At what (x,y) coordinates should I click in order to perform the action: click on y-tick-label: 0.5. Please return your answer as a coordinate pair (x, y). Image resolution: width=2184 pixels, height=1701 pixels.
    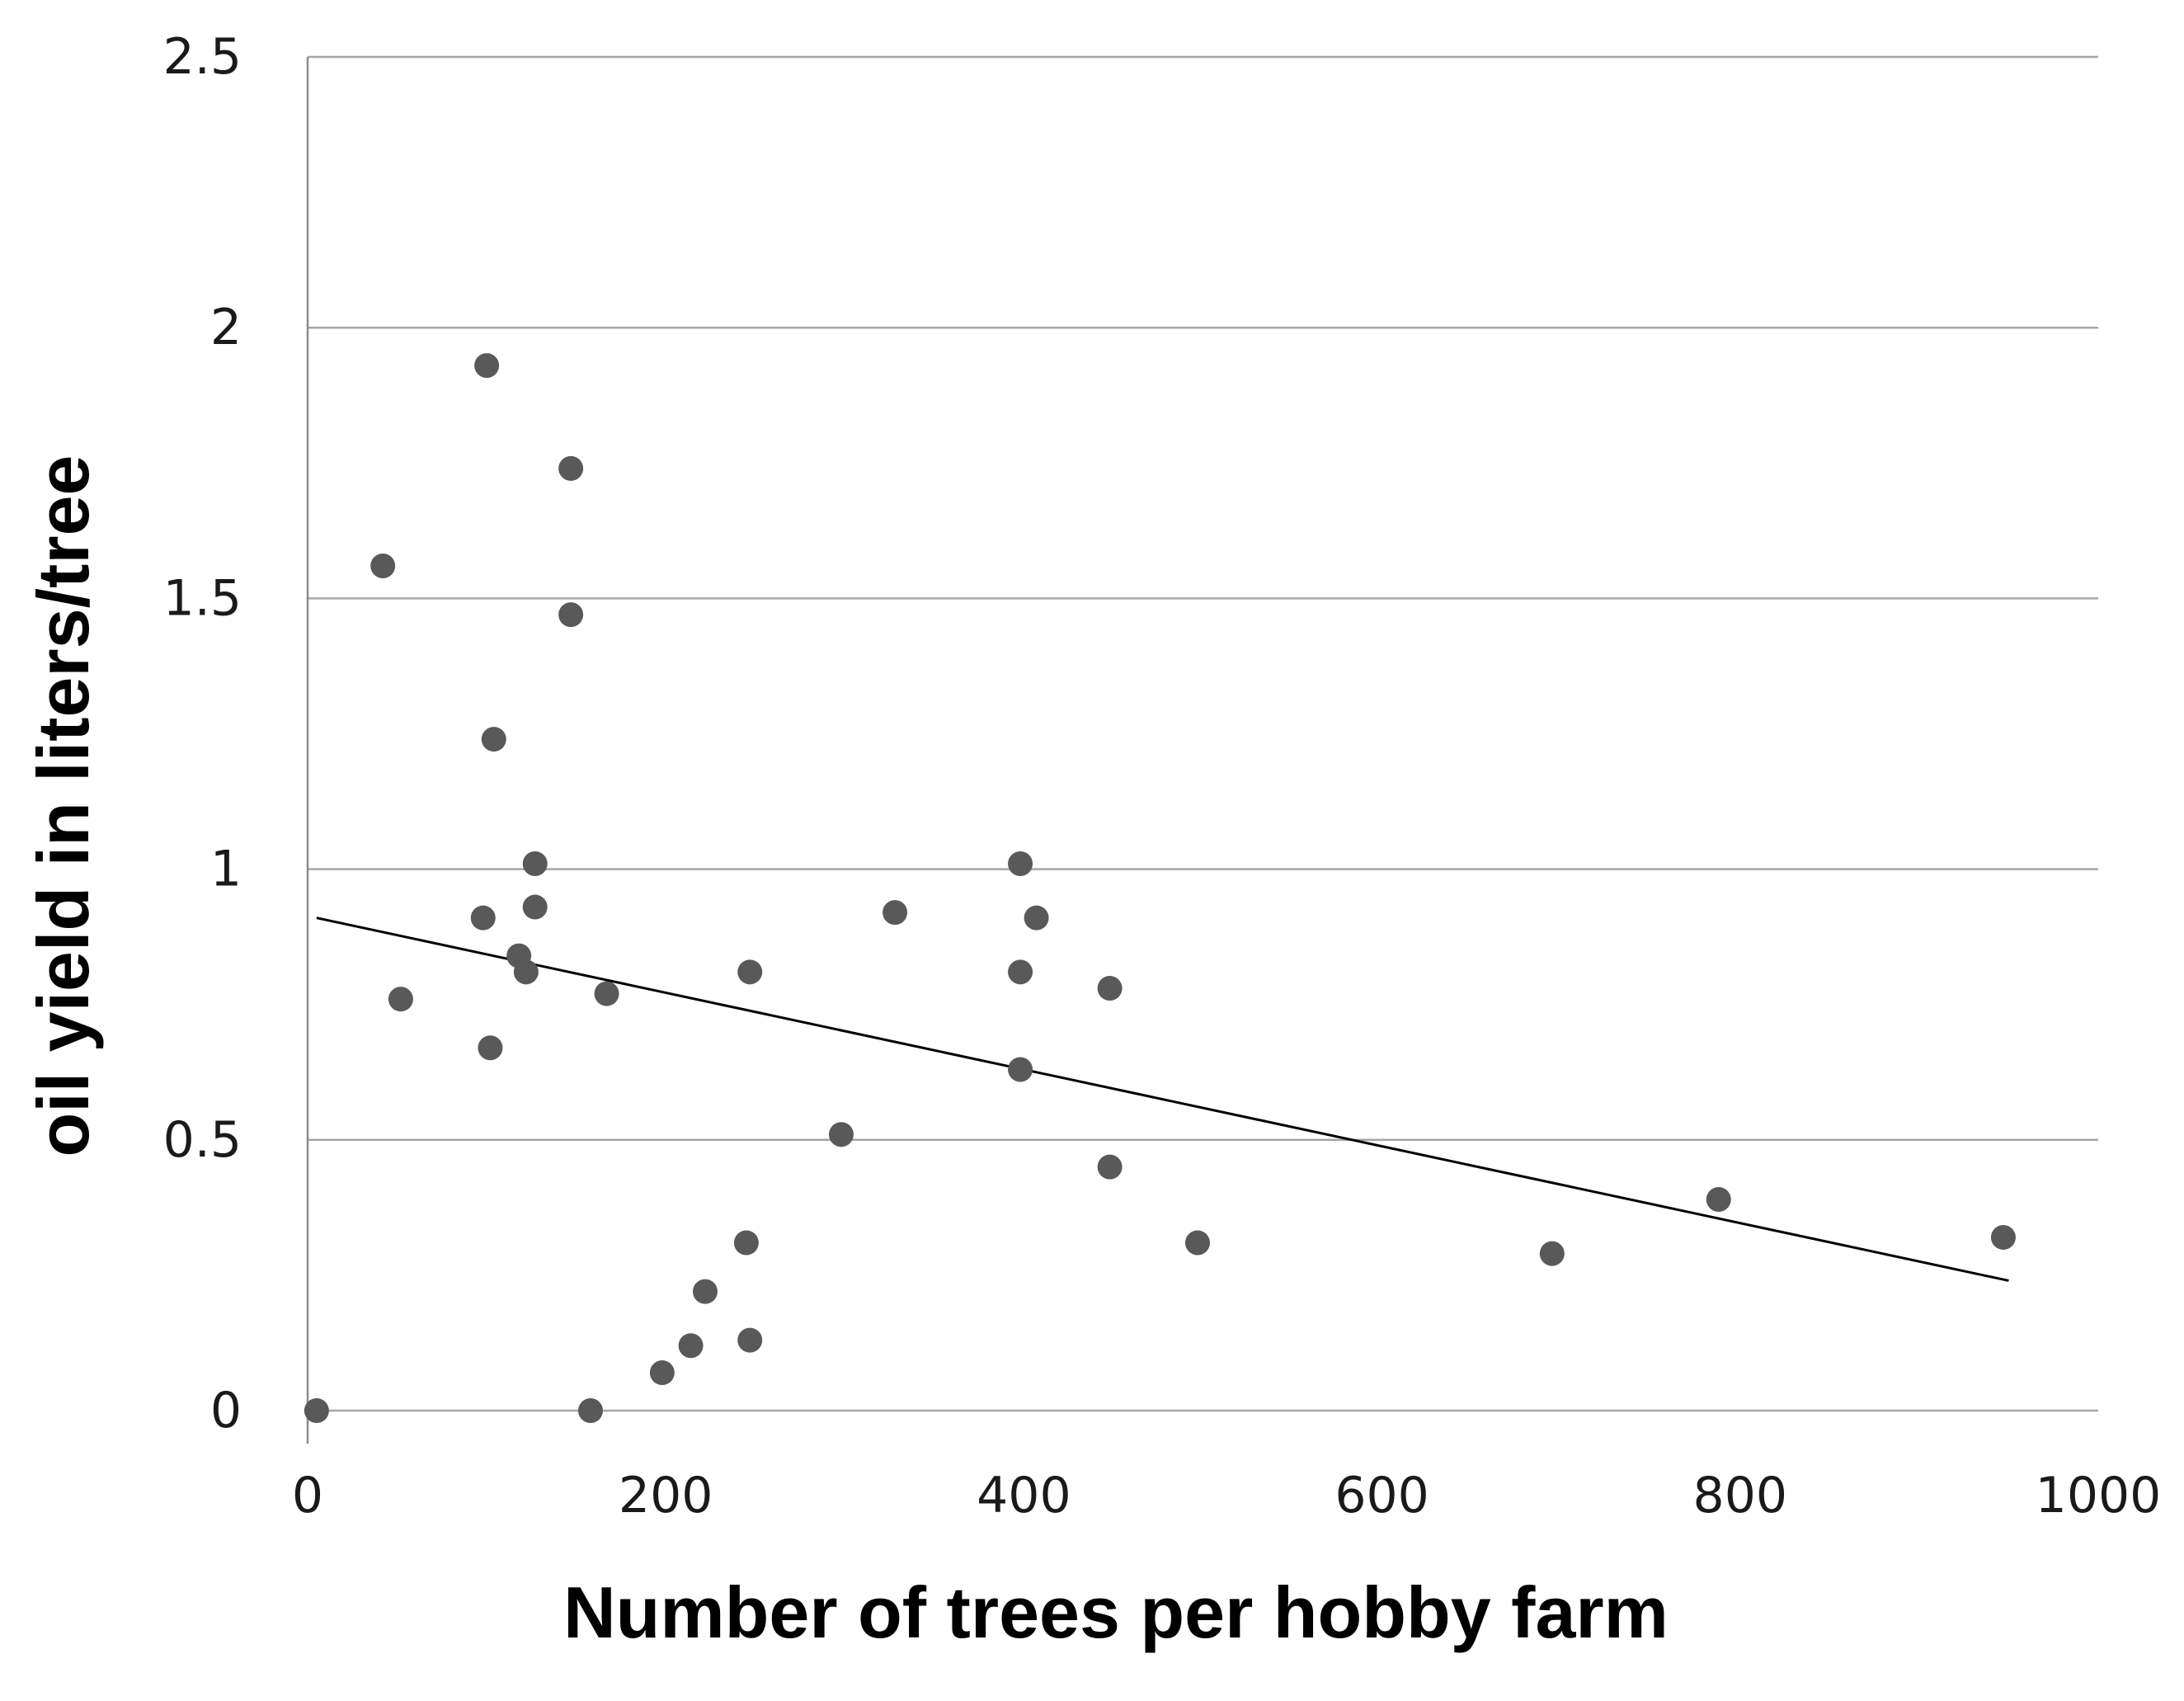
    Looking at the image, I should click on (202, 1140).